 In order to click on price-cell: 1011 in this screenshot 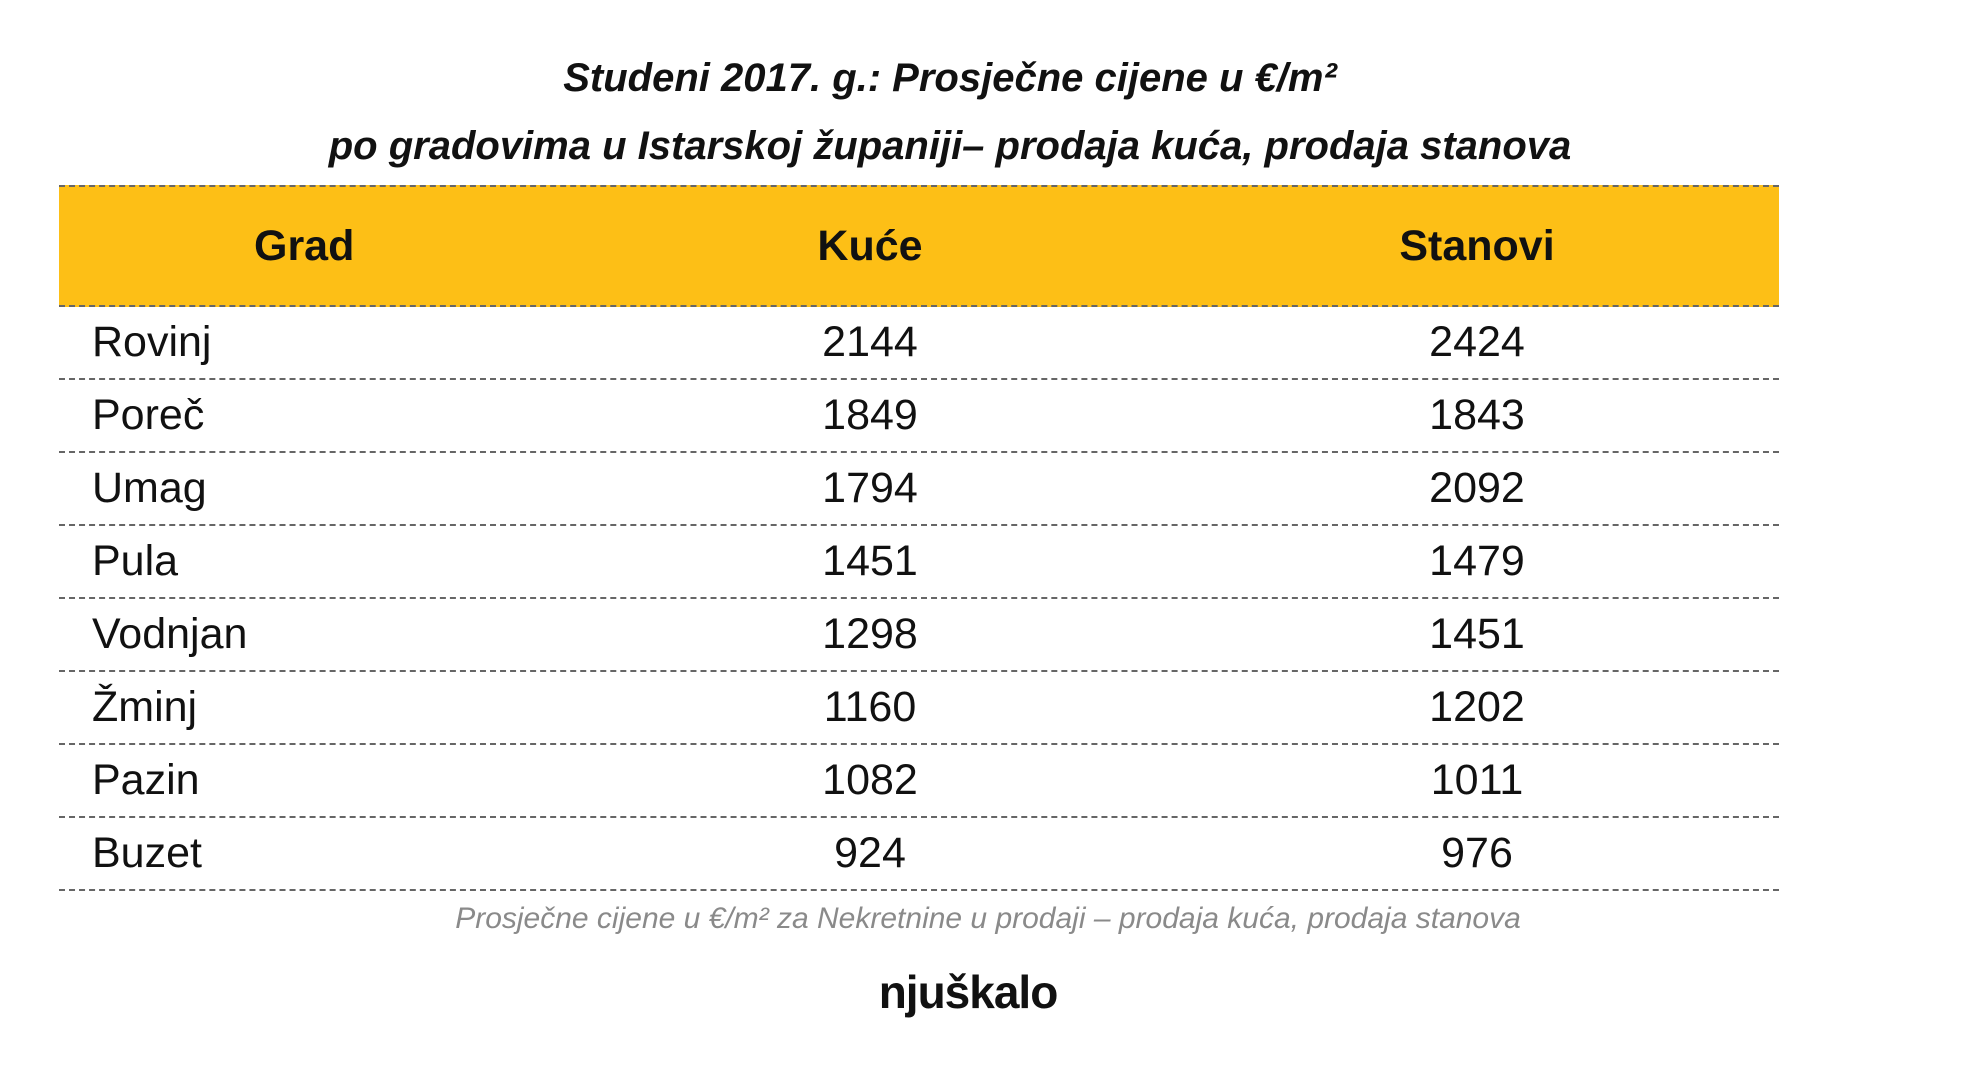, I will do `click(1477, 780)`.